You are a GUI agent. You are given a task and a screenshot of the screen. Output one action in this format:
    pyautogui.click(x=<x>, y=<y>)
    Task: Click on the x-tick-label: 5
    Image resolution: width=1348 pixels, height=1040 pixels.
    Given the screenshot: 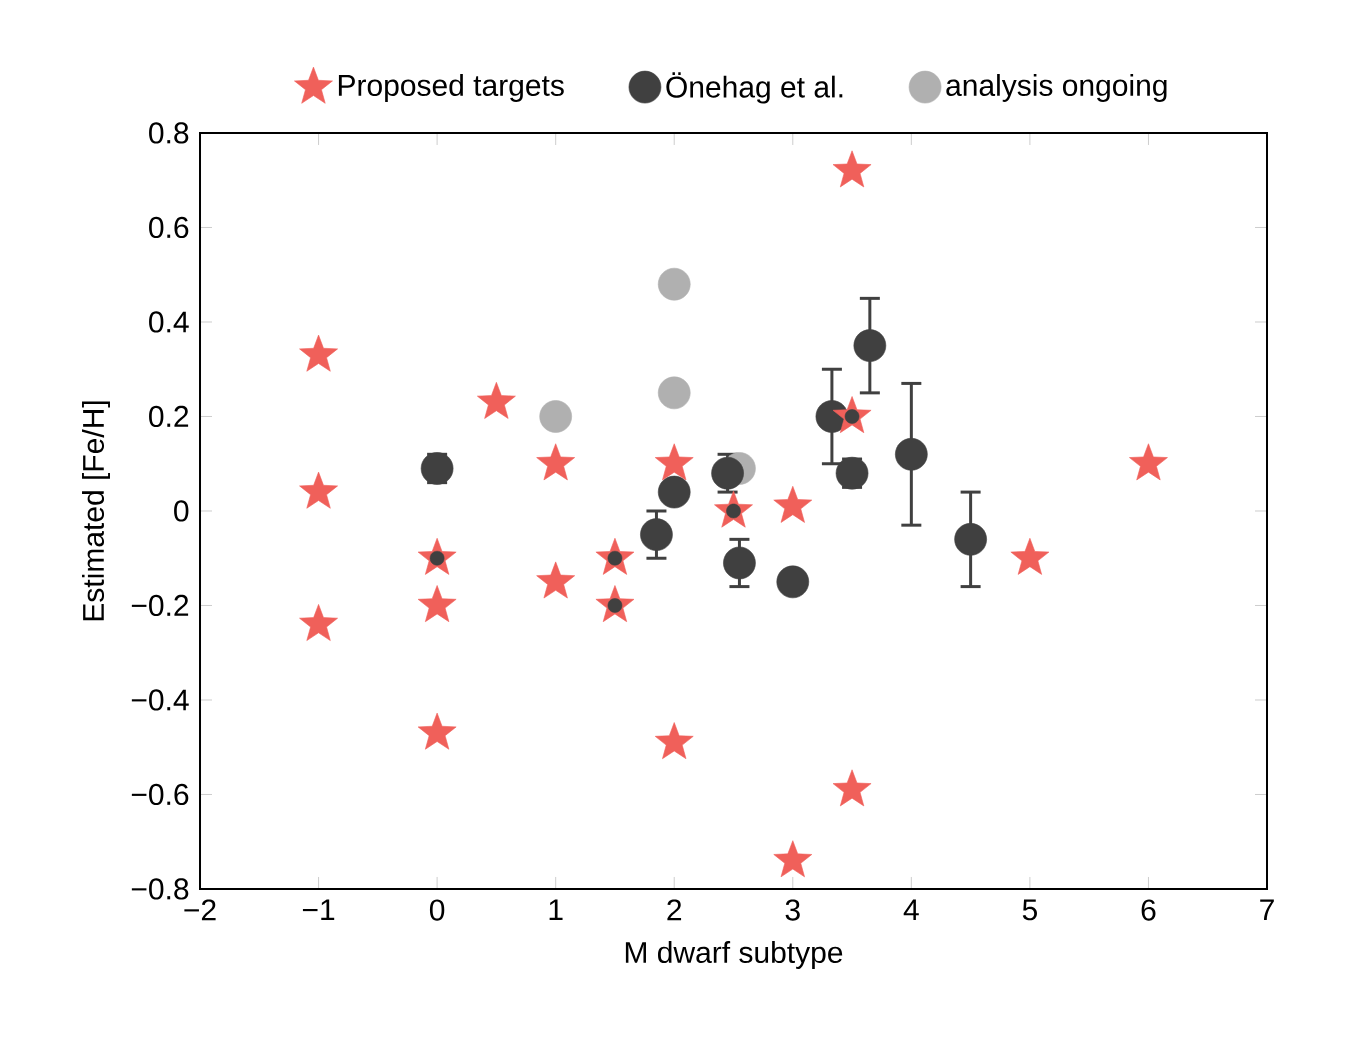 What is the action you would take?
    pyautogui.click(x=1029, y=910)
    